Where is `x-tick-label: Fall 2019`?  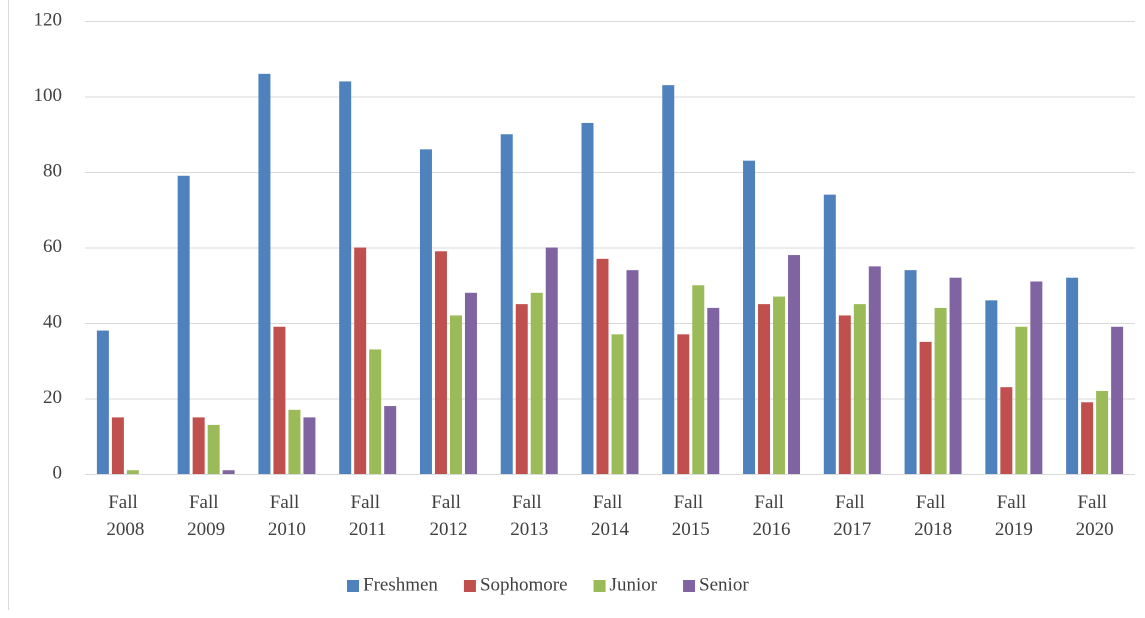 x-tick-label: Fall 2019 is located at coordinates (1014, 516).